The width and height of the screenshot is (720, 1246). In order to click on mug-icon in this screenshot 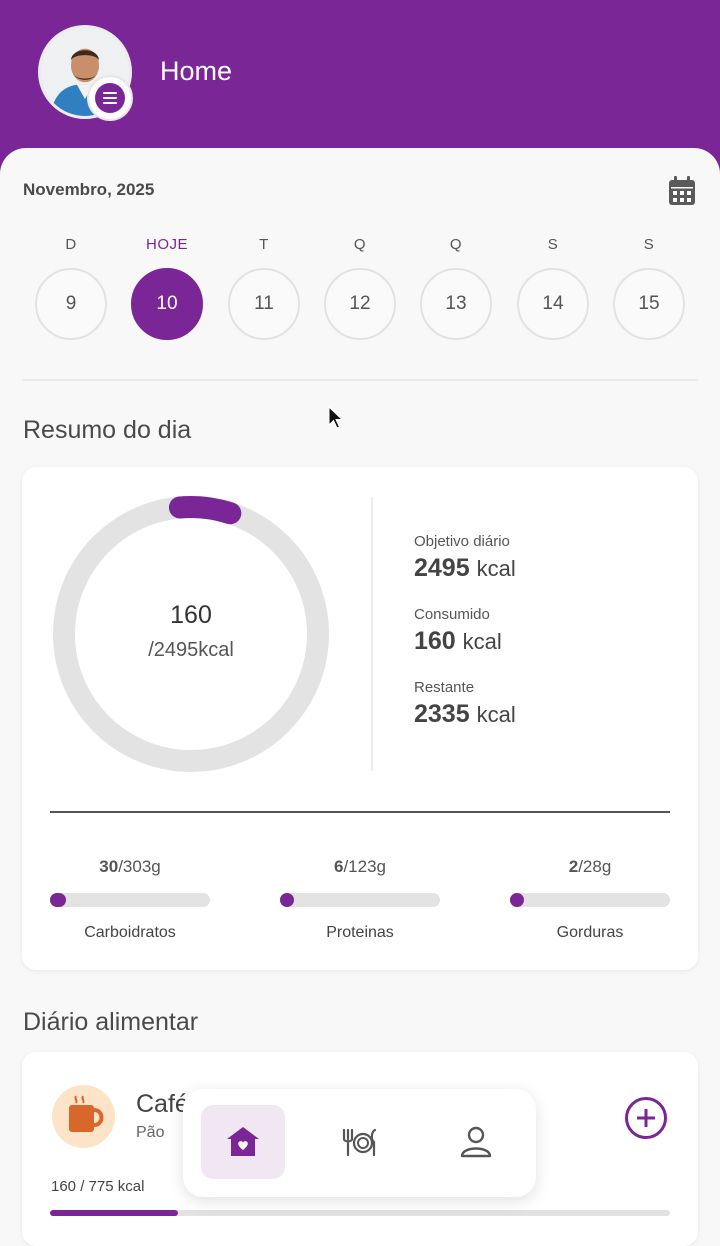, I will do `click(83, 1116)`.